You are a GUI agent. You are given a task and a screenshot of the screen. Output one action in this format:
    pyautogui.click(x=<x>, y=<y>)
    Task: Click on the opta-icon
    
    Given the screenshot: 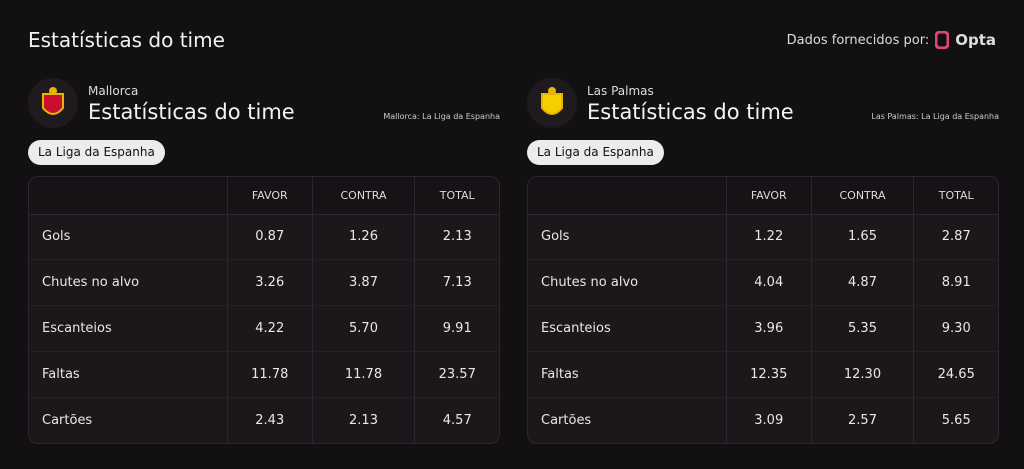 What is the action you would take?
    pyautogui.click(x=942, y=40)
    